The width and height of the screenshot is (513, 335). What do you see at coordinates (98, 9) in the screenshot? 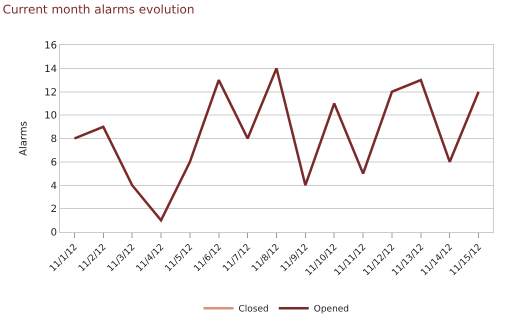
I see `chart-title: Current month alarms evolution` at bounding box center [98, 9].